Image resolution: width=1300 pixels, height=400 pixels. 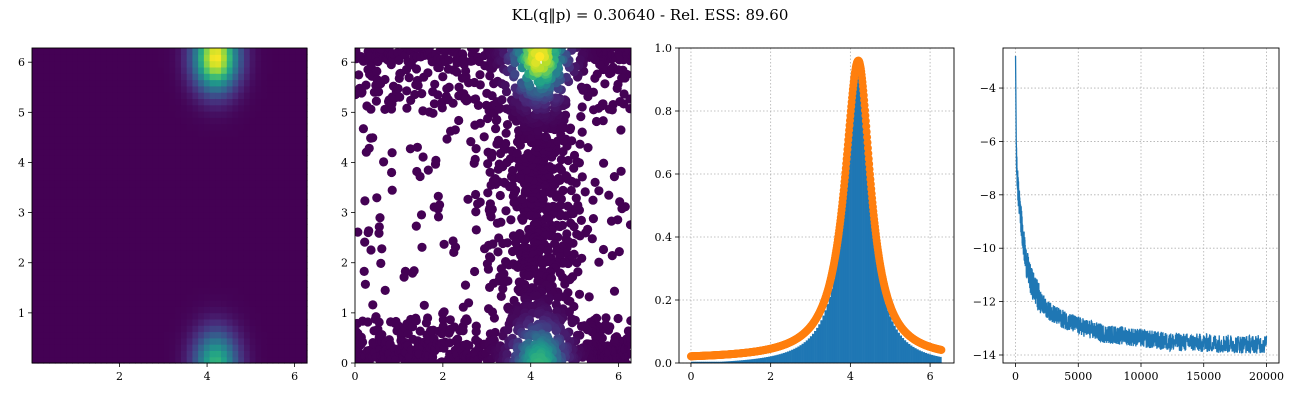 What do you see at coordinates (294, 376) in the screenshot?
I see `x-tick-label: 6` at bounding box center [294, 376].